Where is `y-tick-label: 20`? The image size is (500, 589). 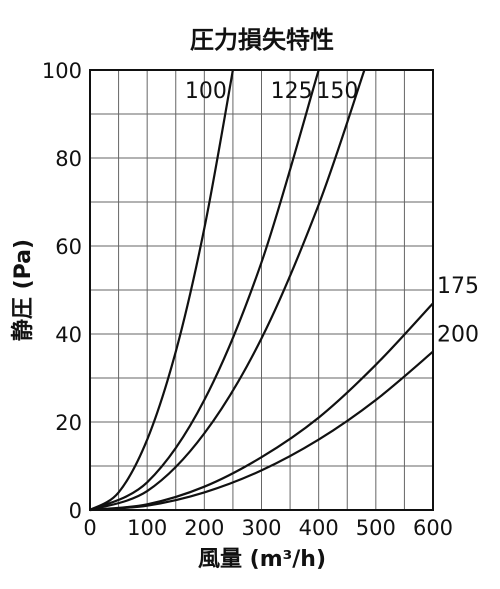
y-tick-label: 20 is located at coordinates (68, 423).